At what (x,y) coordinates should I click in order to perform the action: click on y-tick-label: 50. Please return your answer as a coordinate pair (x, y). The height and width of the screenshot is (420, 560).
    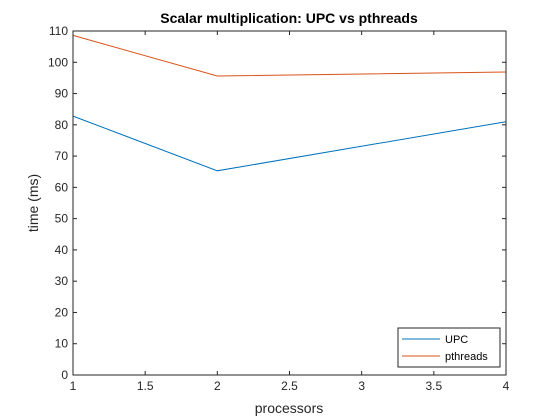
    Looking at the image, I should click on (62, 219).